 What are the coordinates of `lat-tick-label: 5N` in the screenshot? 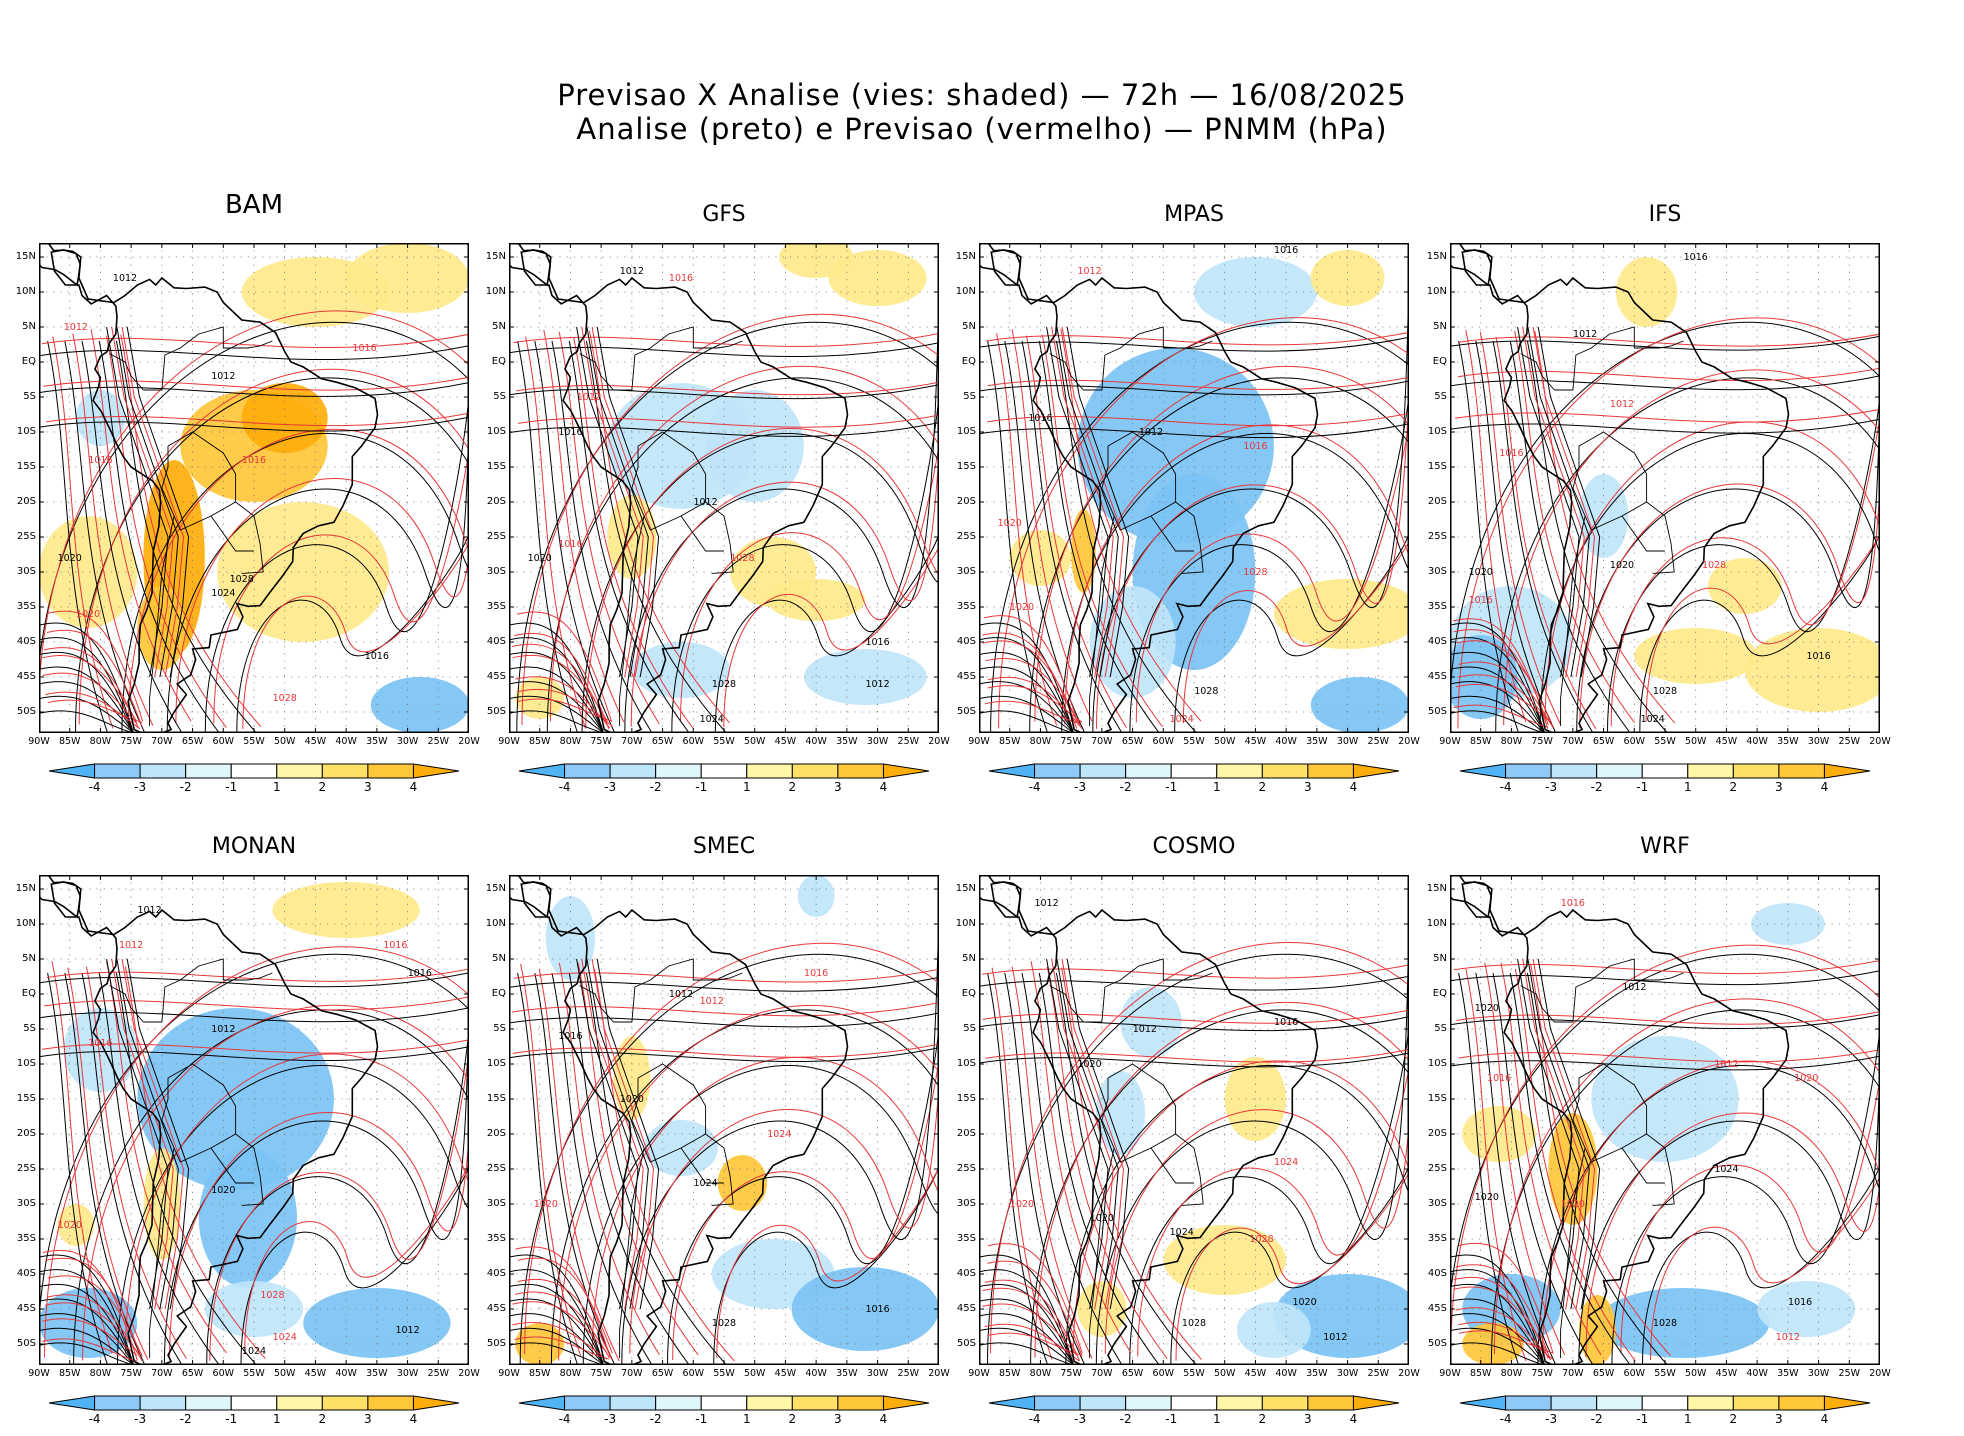 It's located at (969, 958).